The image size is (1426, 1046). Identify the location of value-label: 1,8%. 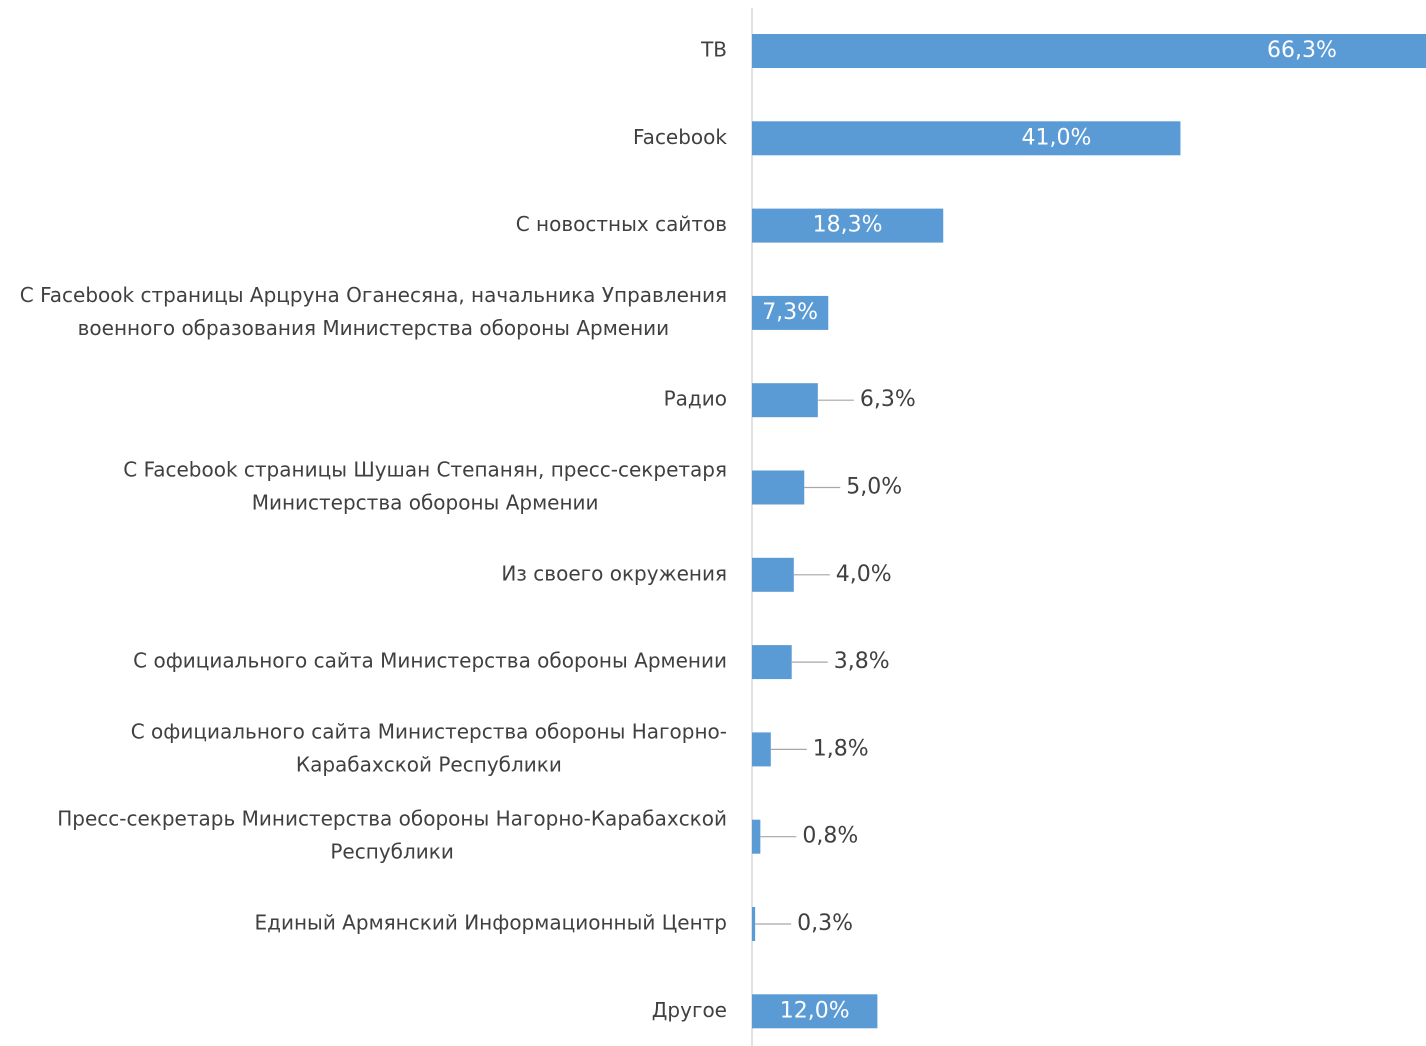
(841, 748).